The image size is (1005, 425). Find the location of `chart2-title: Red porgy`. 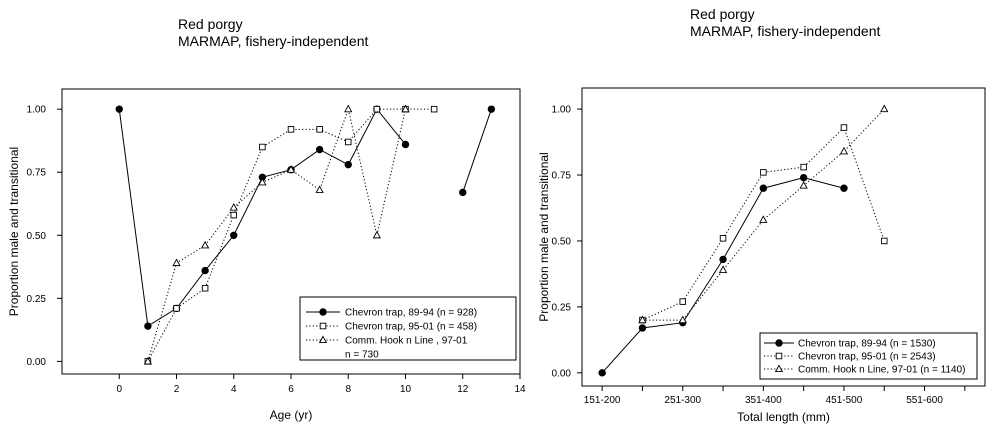

chart2-title: Red porgy is located at coordinates (722, 14).